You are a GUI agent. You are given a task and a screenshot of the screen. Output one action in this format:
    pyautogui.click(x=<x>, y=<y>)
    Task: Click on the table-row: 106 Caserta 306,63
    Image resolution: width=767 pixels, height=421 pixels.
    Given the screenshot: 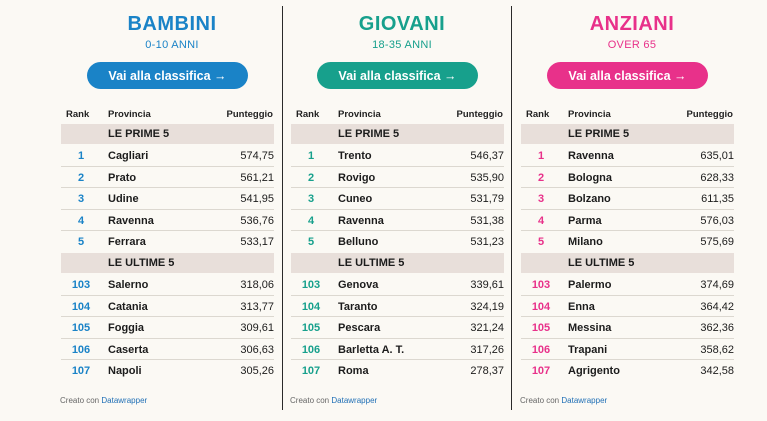 What is the action you would take?
    pyautogui.click(x=167, y=350)
    